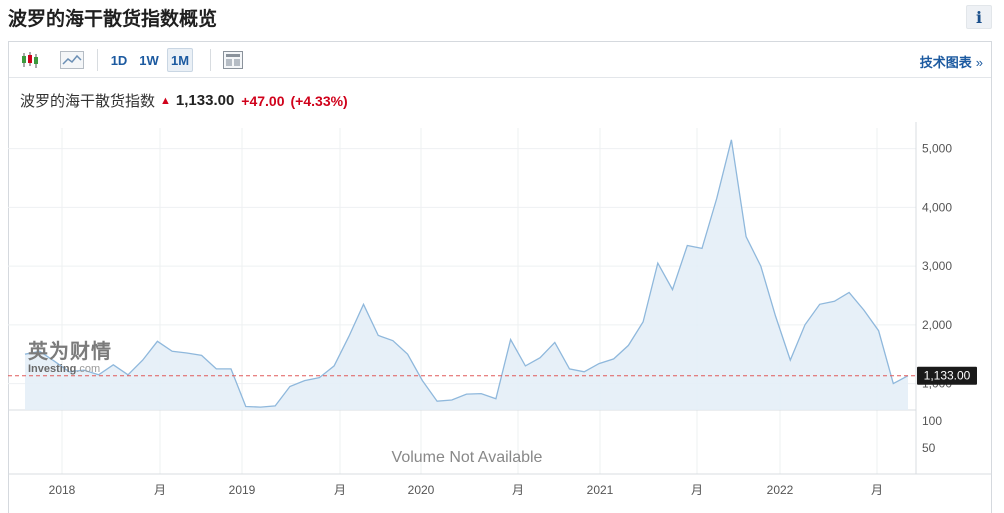  I want to click on price-tick-label: 4,000, so click(937, 207).